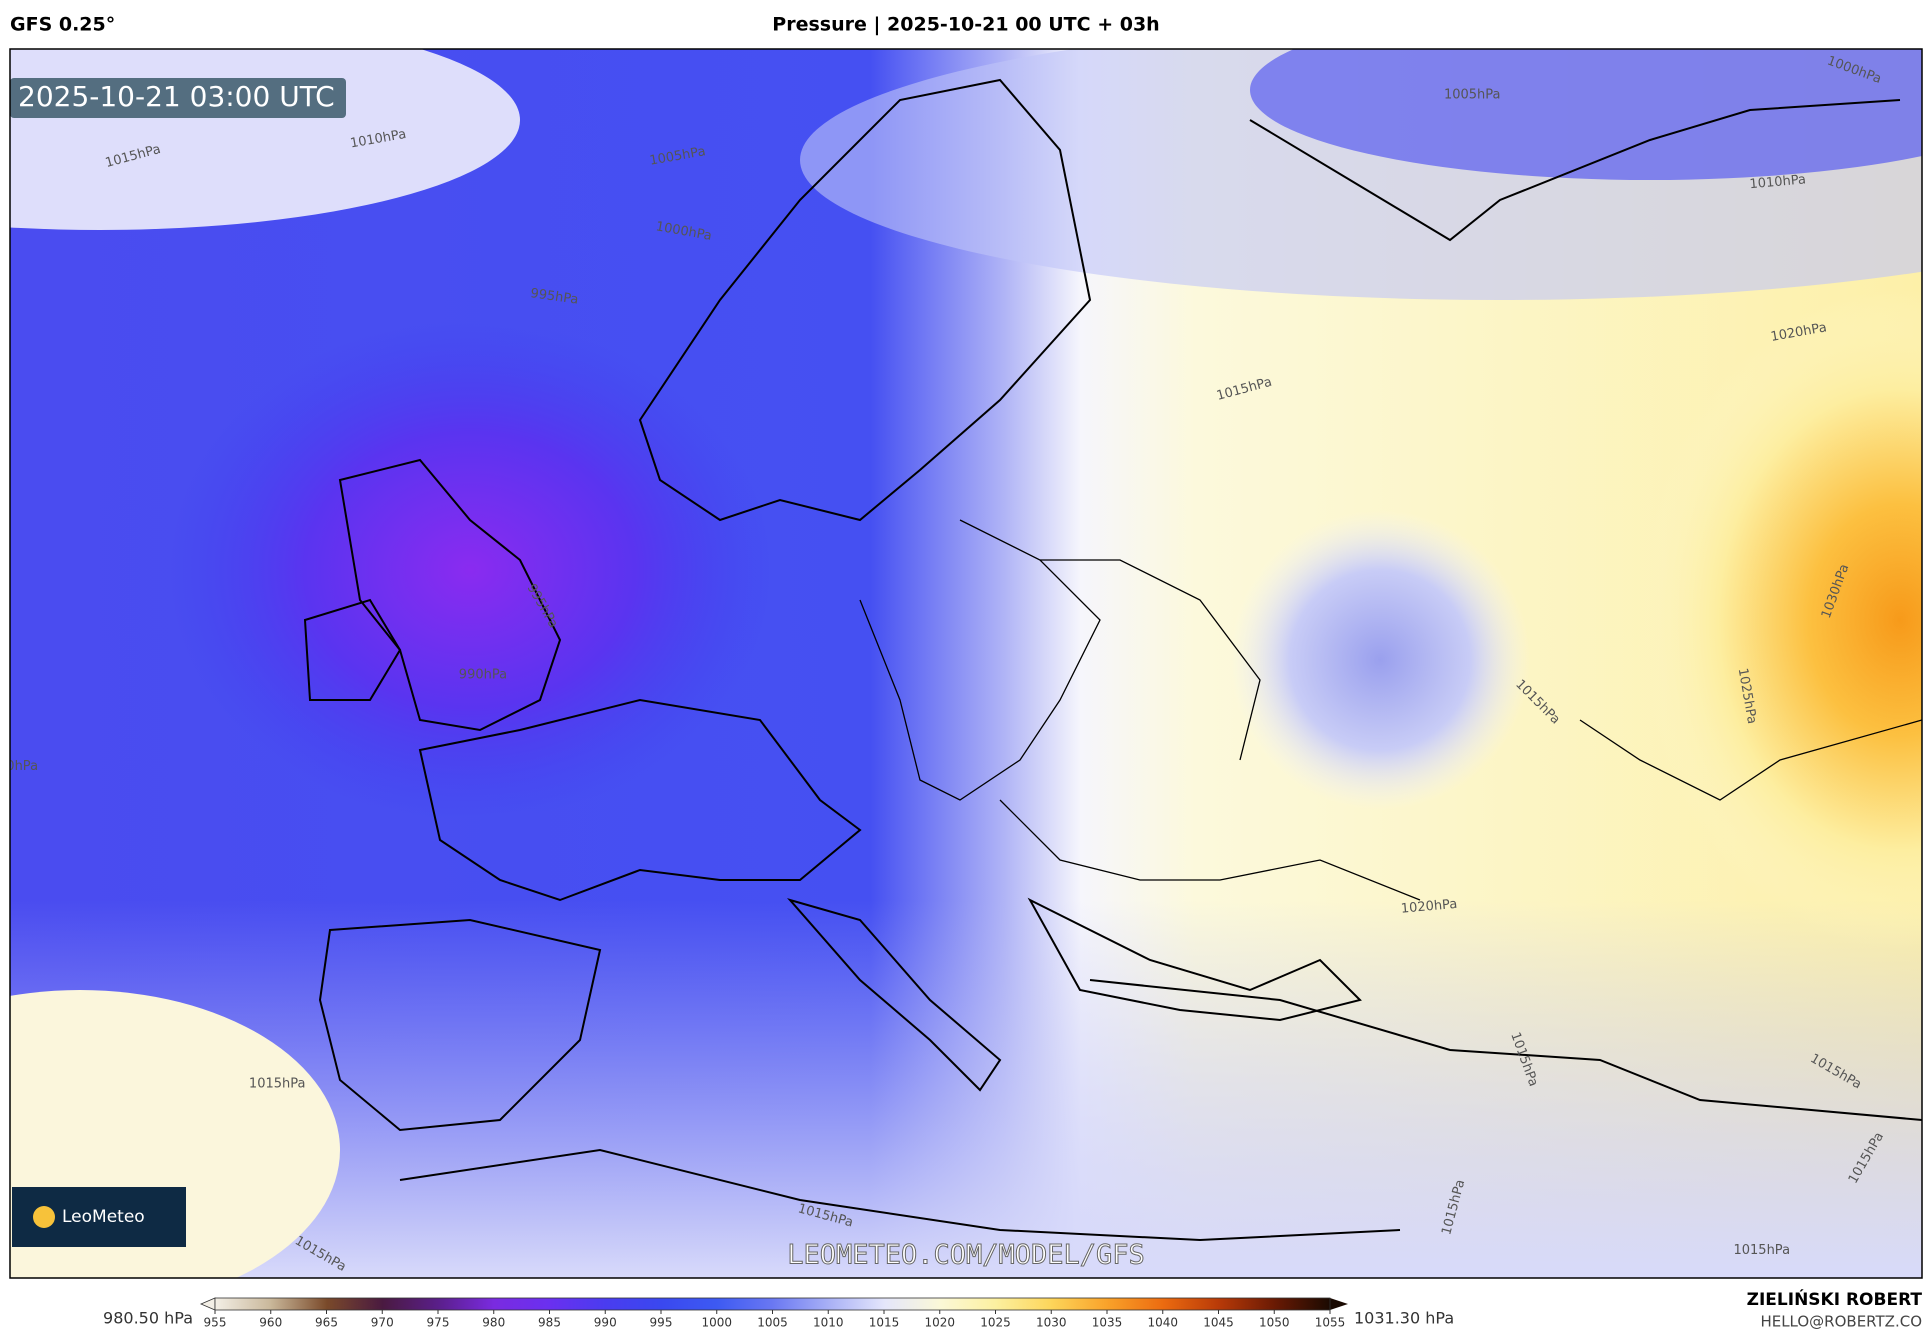  Describe the element at coordinates (884, 1323) in the screenshot. I see `colorbar-tick-label: 1015` at that location.